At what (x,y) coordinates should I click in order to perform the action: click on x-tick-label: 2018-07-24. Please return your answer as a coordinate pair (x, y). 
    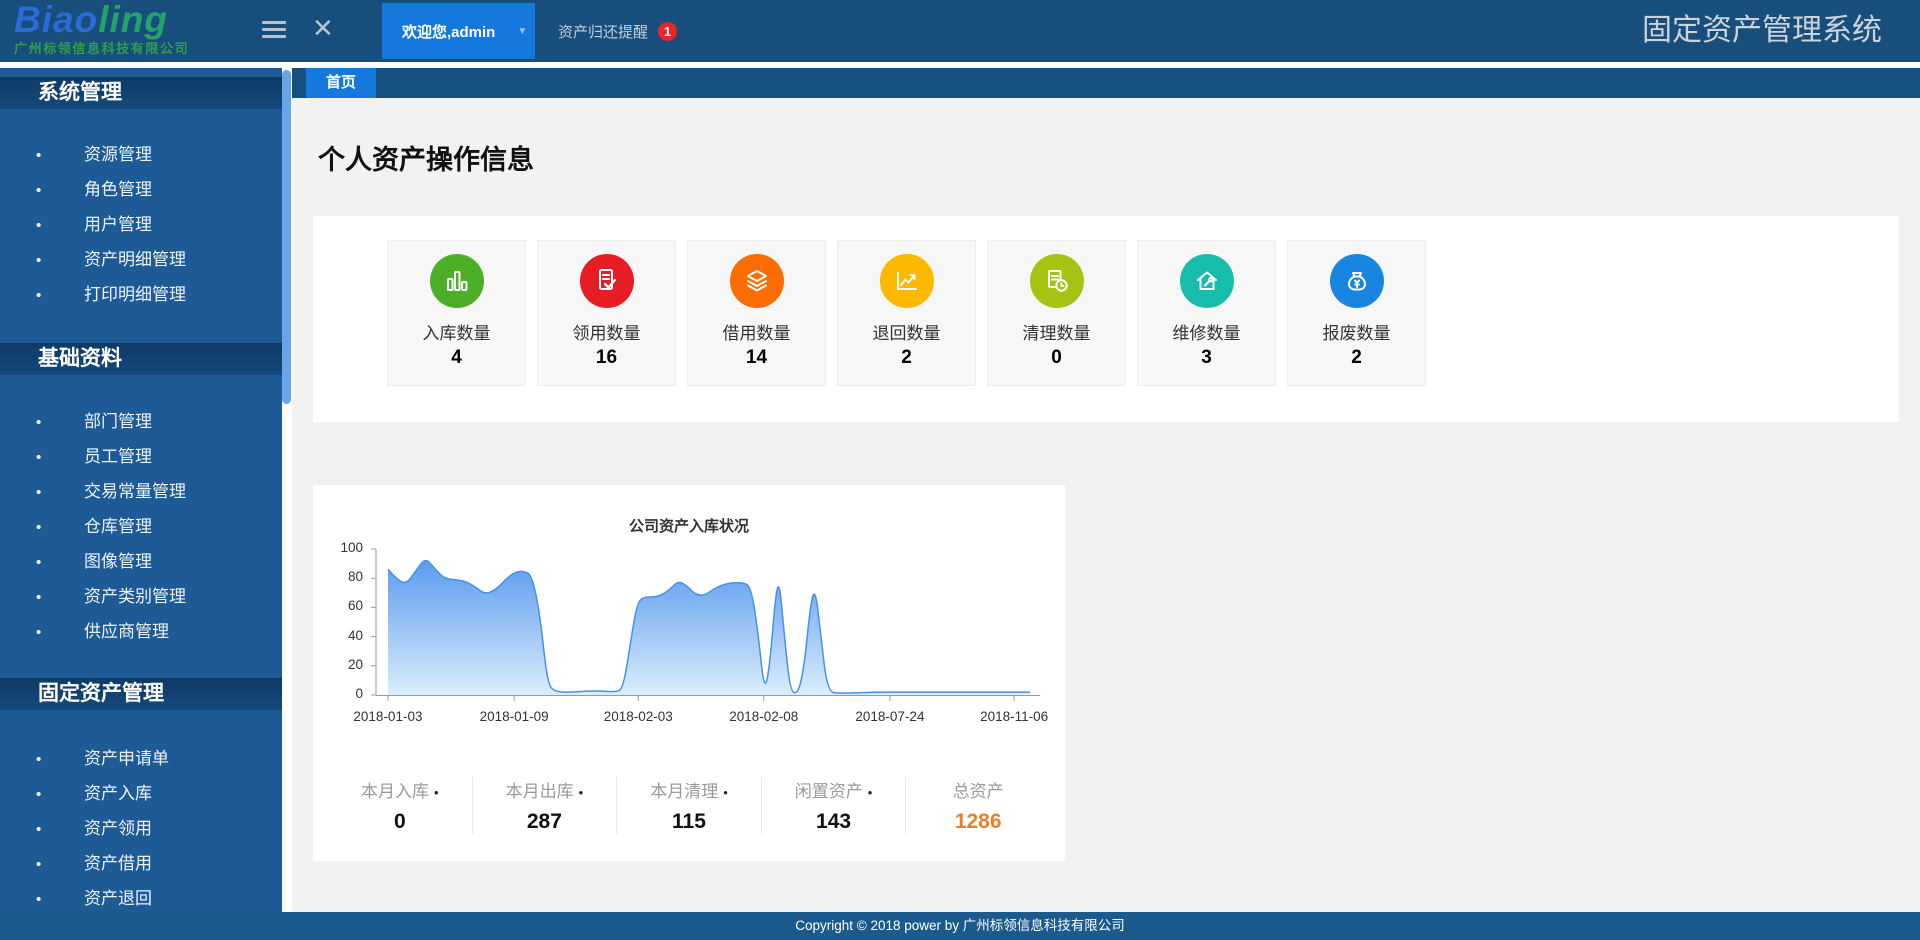
    Looking at the image, I should click on (890, 716).